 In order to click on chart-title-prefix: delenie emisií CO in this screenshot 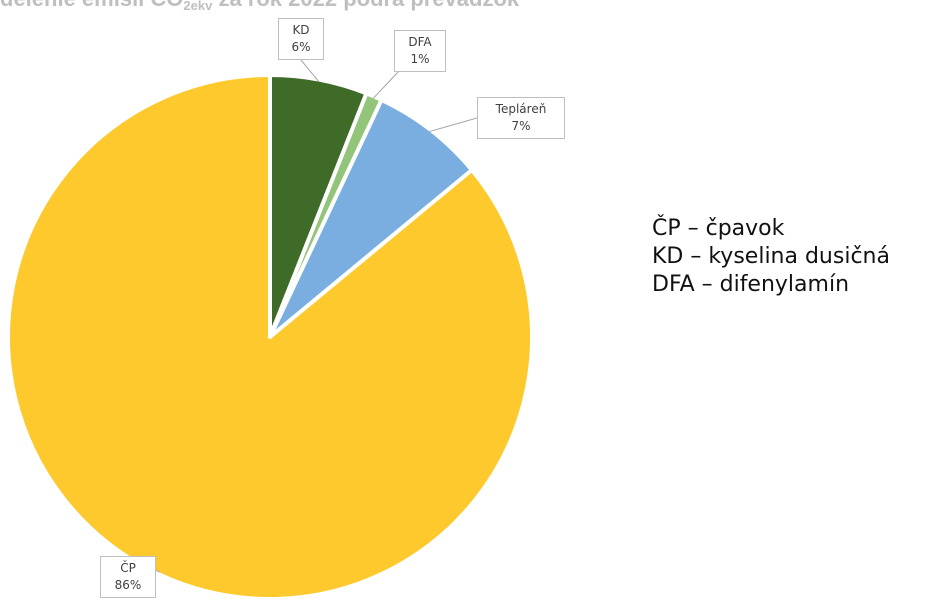, I will do `click(91, 5)`.